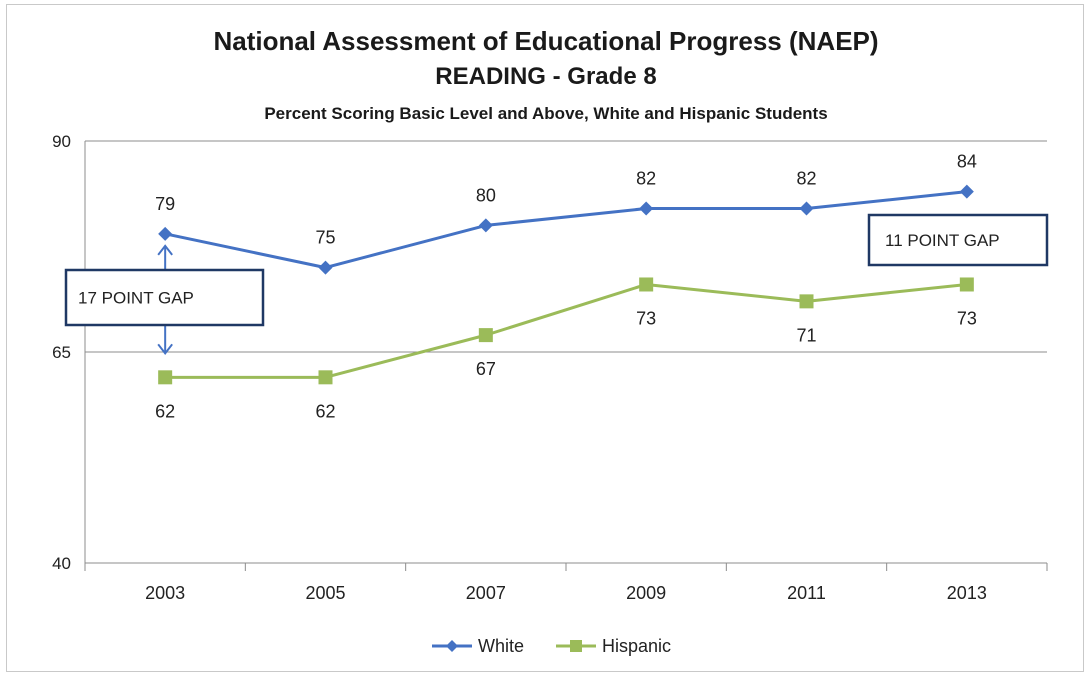  Describe the element at coordinates (165, 593) in the screenshot. I see `x-tick-label: 2003` at that location.